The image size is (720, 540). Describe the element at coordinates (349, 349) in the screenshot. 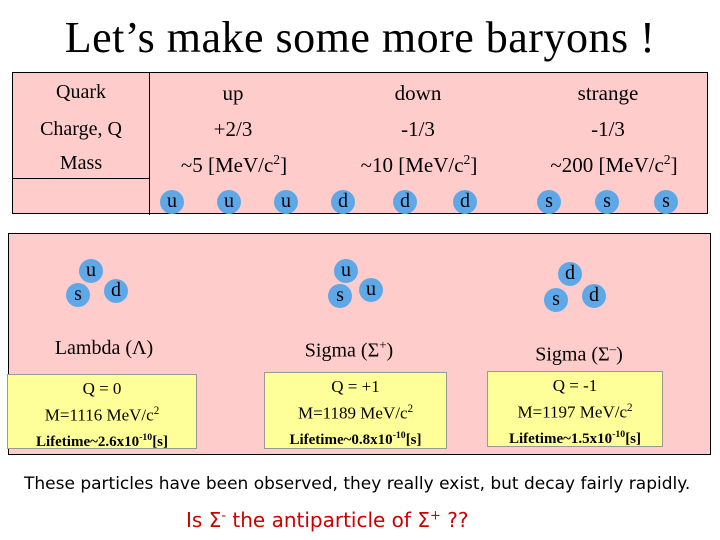

I see `particle-name-sigma-plus: Sigma (Σ+)` at that location.